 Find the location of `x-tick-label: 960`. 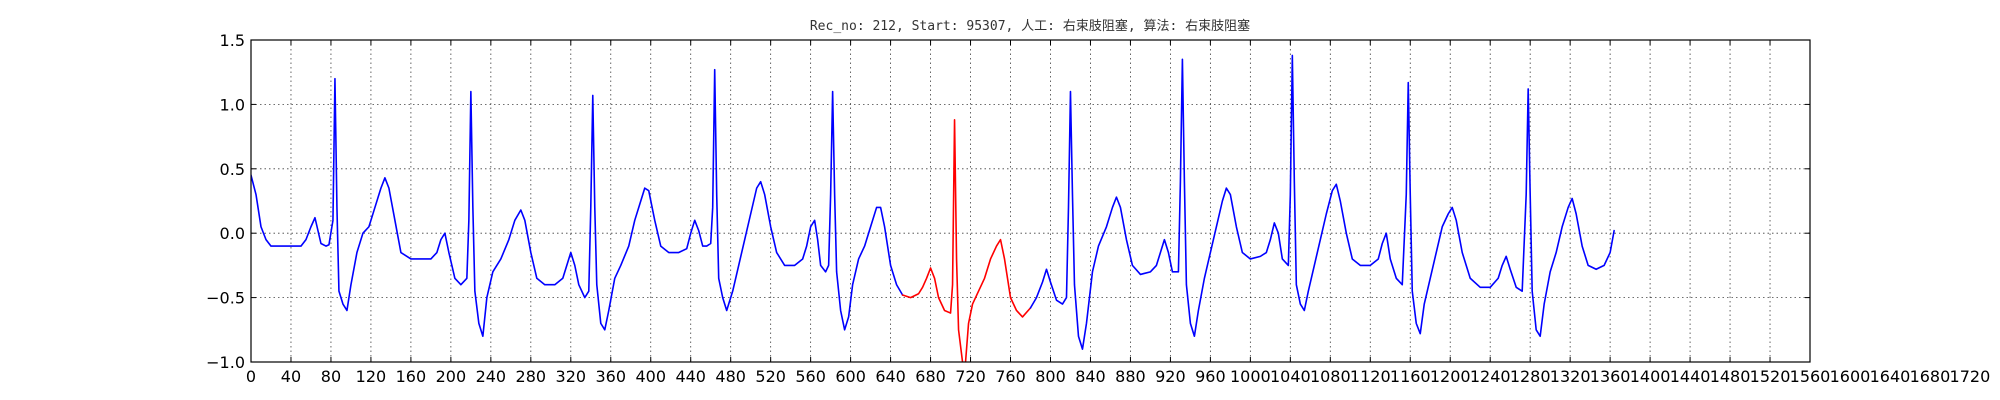

x-tick-label: 960 is located at coordinates (1210, 376).